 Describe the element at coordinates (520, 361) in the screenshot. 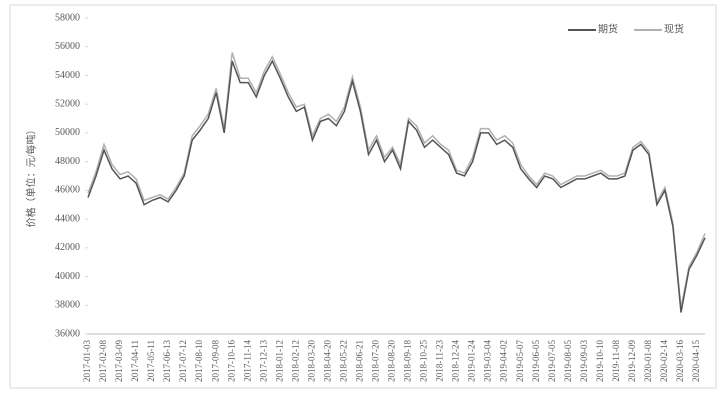

I see `x-tick-label: 2019-05-07` at that location.